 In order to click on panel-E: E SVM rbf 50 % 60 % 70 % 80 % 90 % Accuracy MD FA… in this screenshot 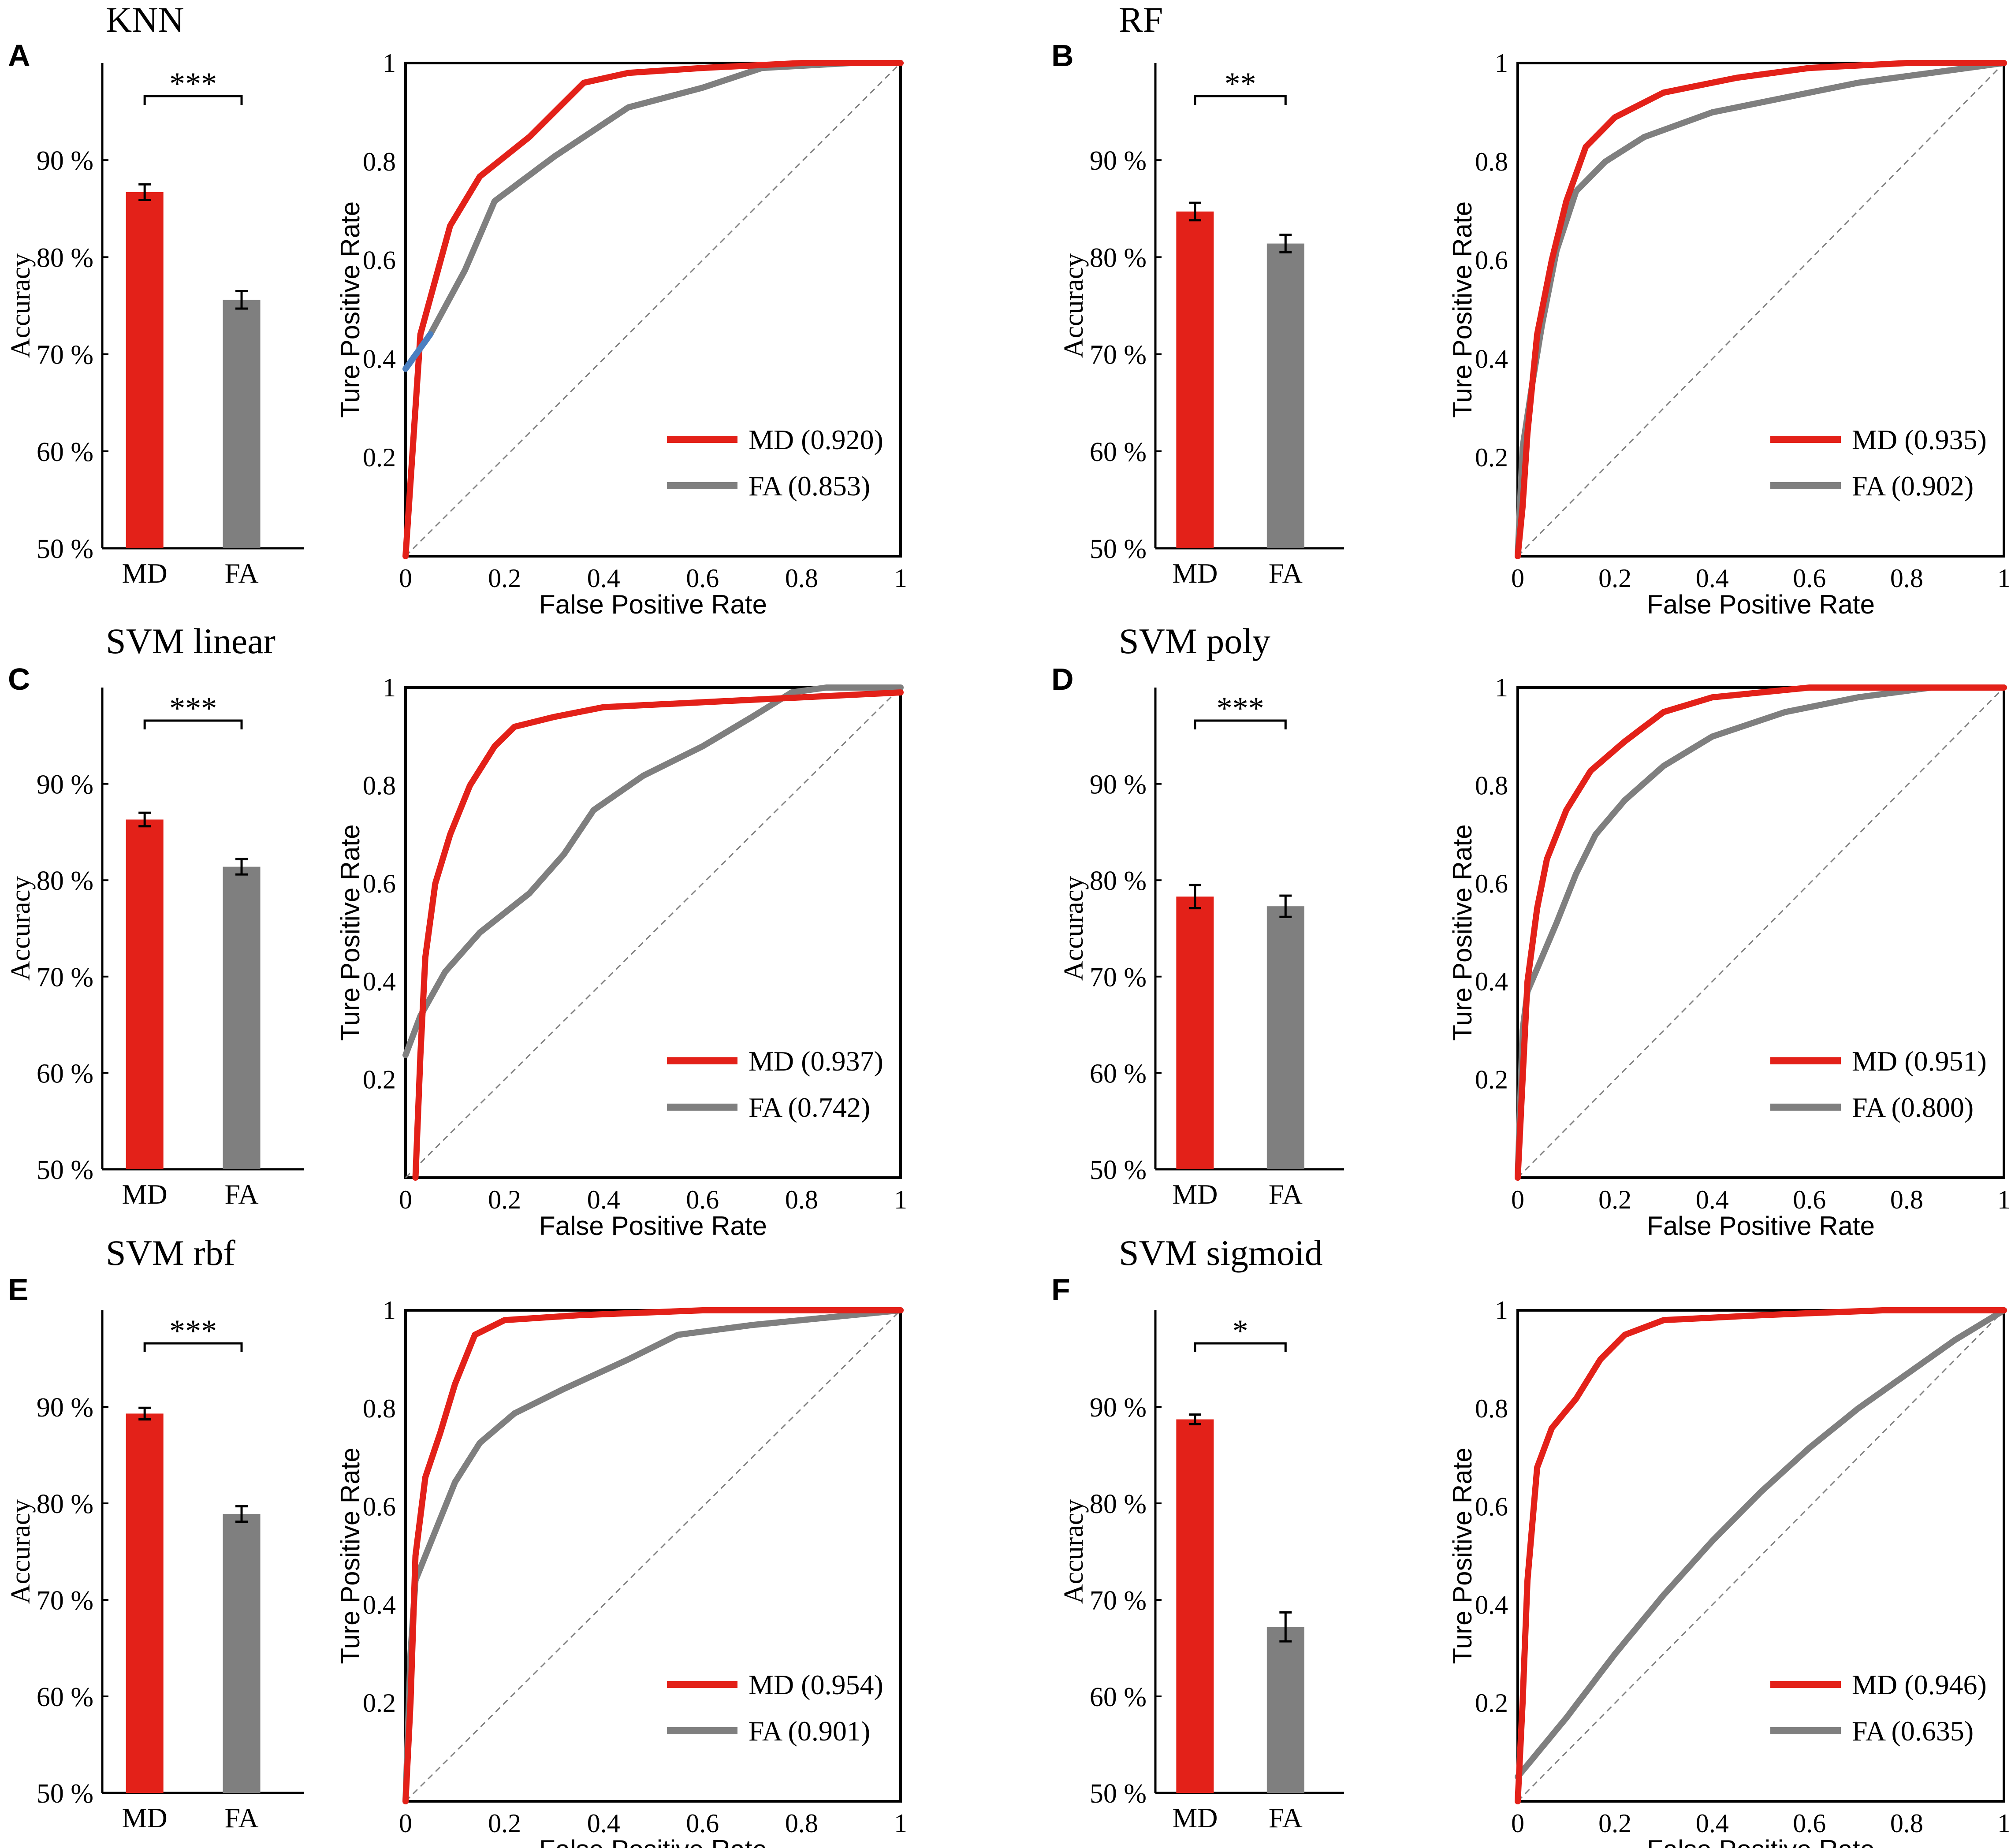, I will do `click(456, 1540)`.